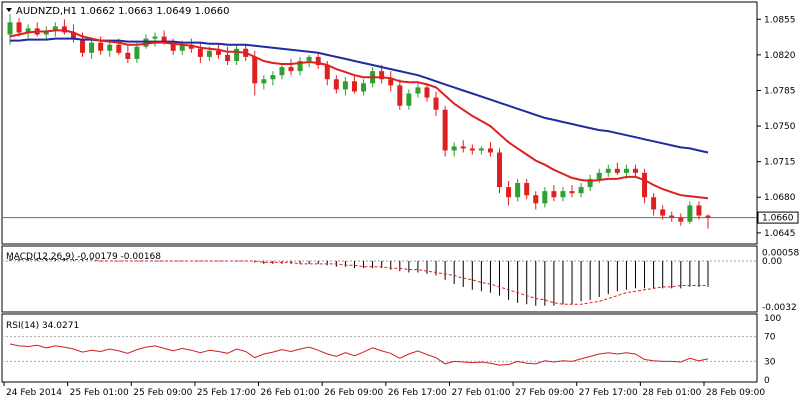 This screenshot has width=800, height=400. What do you see at coordinates (290, 393) in the screenshot?
I see `time-tick-label: 26 Feb 01:00` at bounding box center [290, 393].